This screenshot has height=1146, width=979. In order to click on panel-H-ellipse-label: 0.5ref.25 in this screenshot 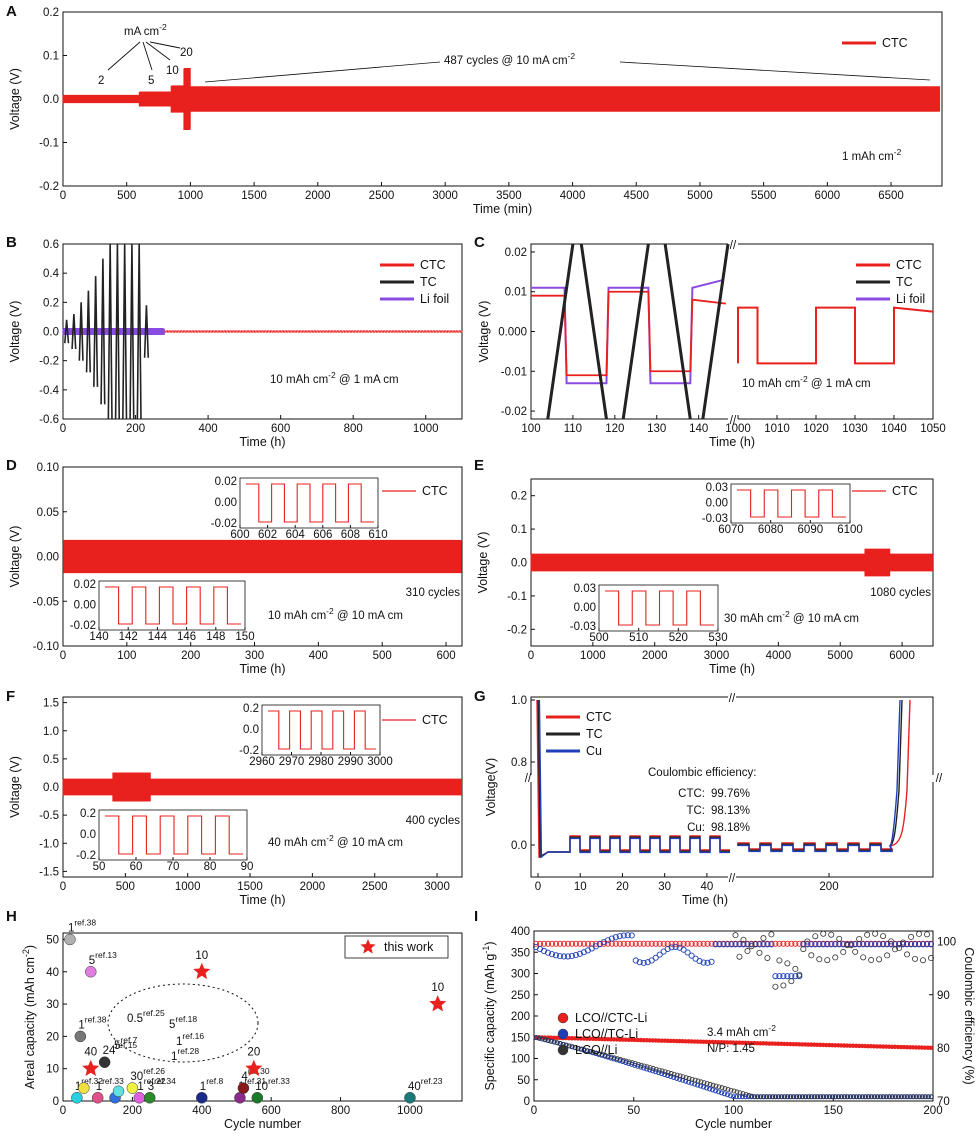, I will do `click(146, 1016)`.